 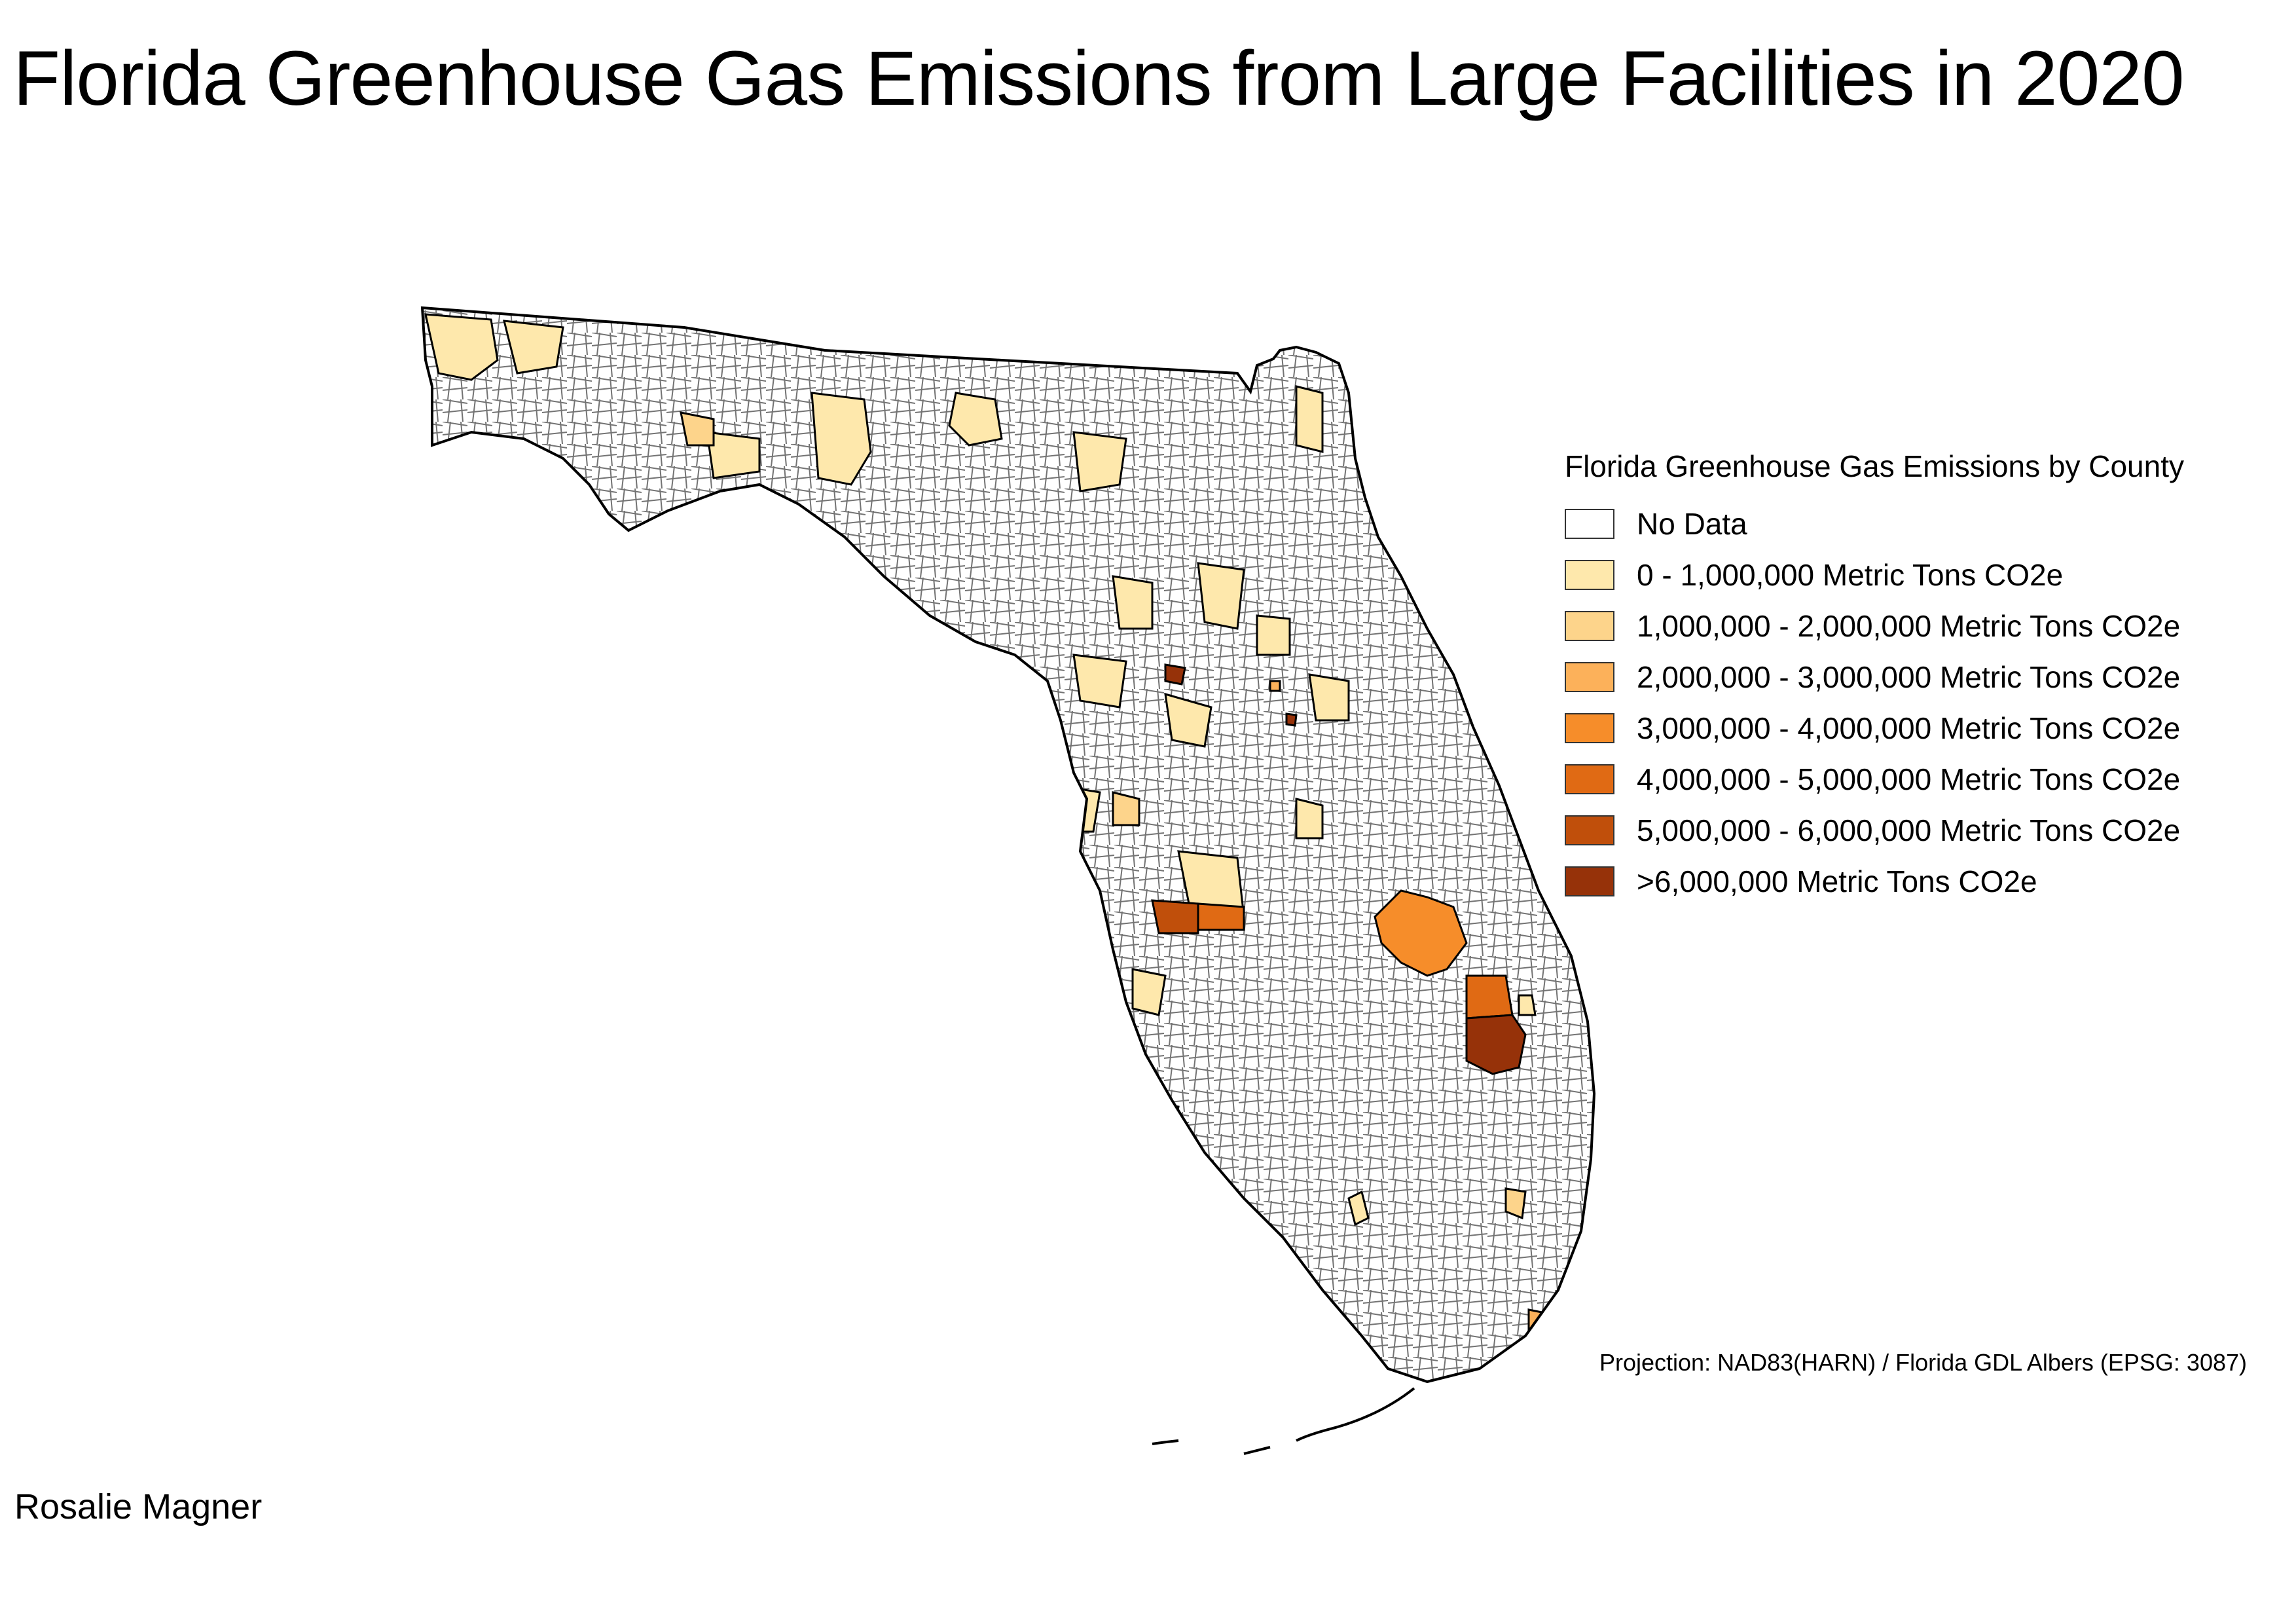 What do you see at coordinates (1837, 881) in the screenshot?
I see `legend-label: >6,000,000 Metric Tons CO2e` at bounding box center [1837, 881].